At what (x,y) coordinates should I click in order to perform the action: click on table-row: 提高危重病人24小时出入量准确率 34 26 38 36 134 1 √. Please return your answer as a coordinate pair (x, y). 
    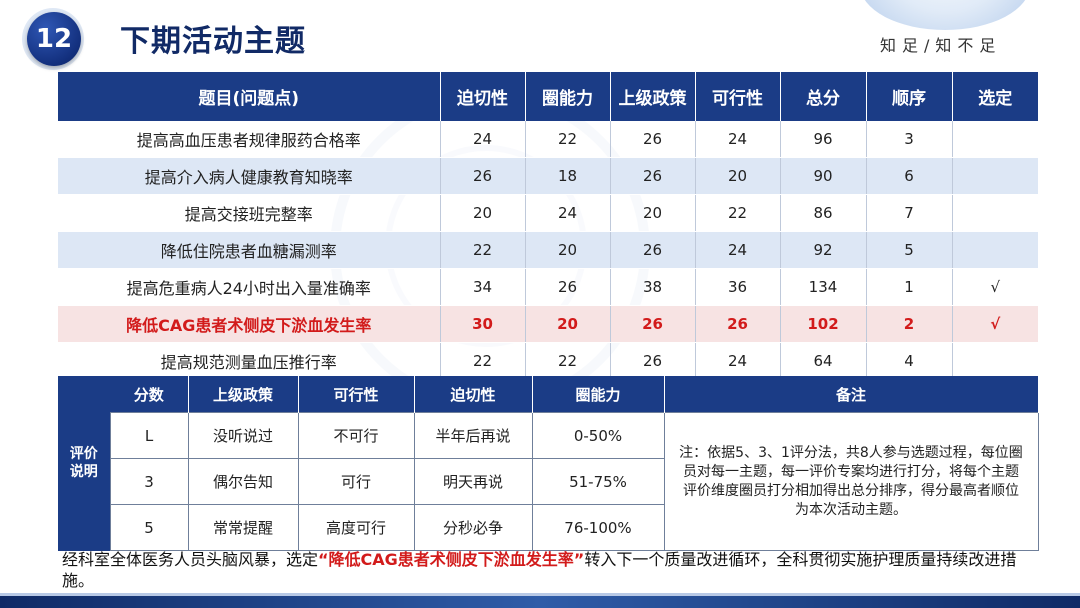
    Looking at the image, I should click on (548, 287).